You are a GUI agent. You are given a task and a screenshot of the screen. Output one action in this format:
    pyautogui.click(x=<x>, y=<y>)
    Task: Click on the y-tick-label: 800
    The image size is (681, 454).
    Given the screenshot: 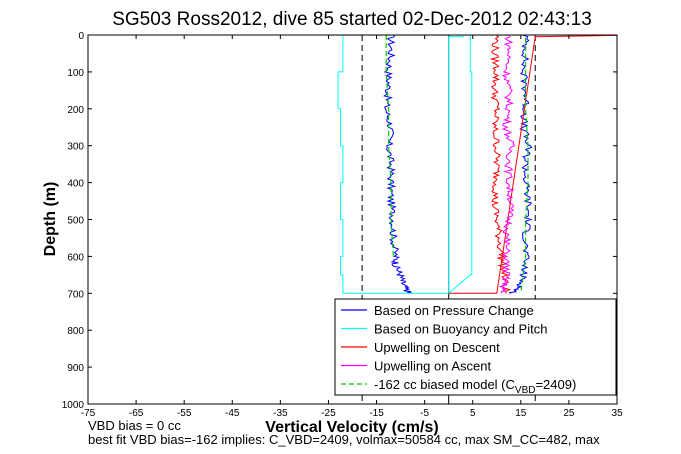 What is the action you would take?
    pyautogui.click(x=75, y=331)
    